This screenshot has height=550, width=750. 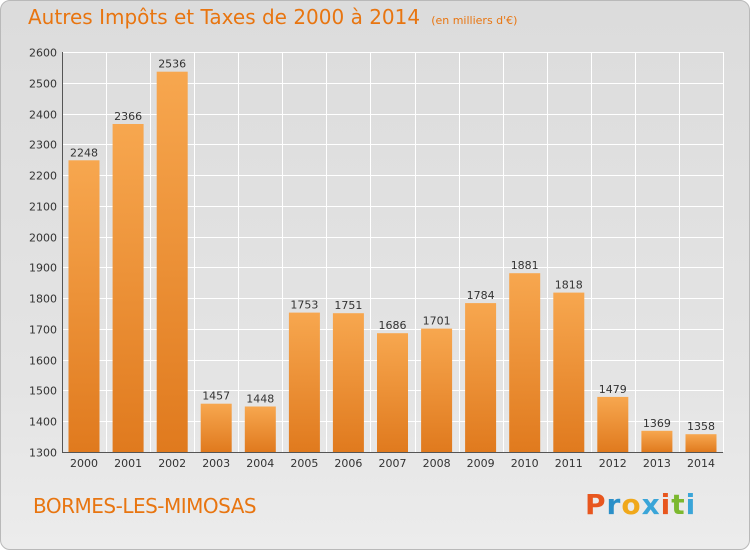 I want to click on bar-value-label: 2366, so click(x=128, y=116).